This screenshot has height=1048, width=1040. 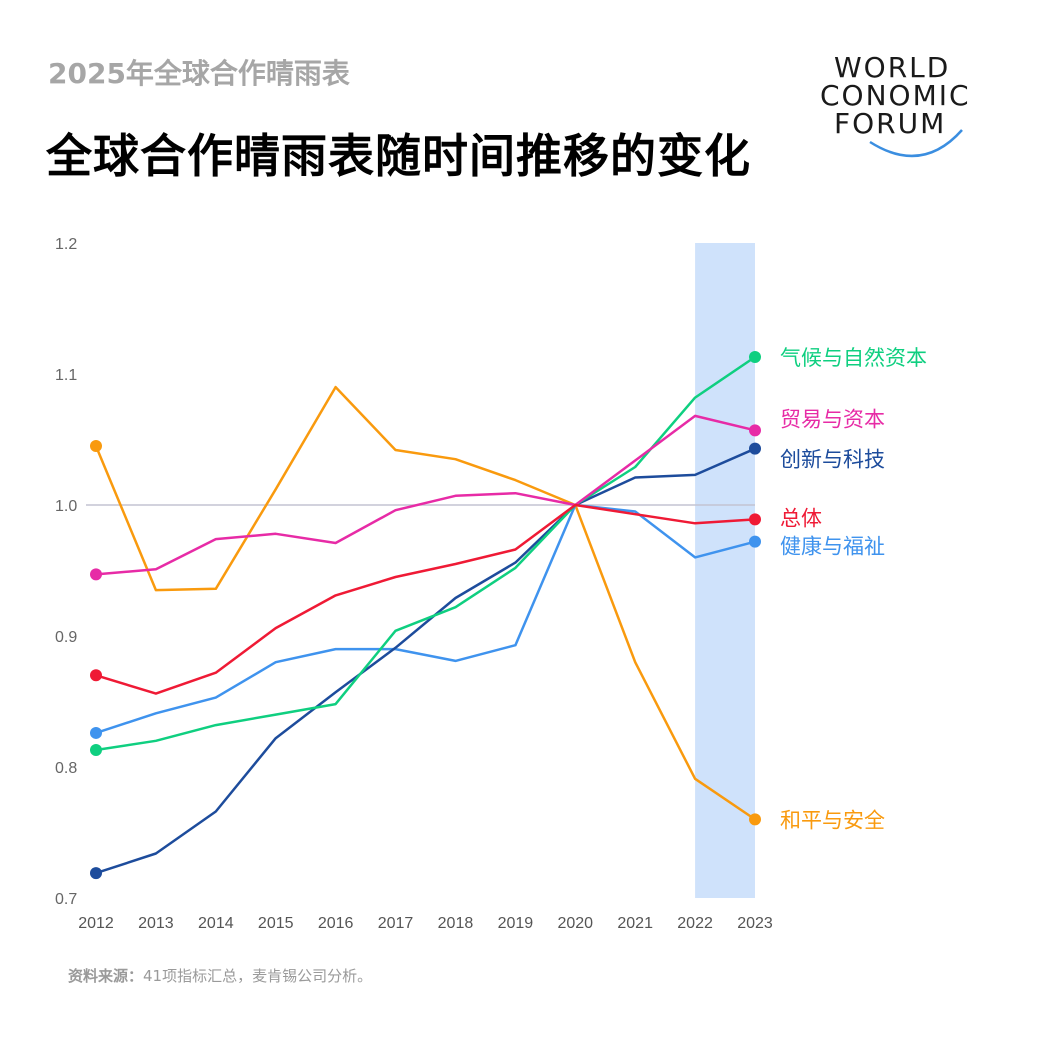 What do you see at coordinates (895, 95) in the screenshot?
I see `logo-line-economic: CONOMIC` at bounding box center [895, 95].